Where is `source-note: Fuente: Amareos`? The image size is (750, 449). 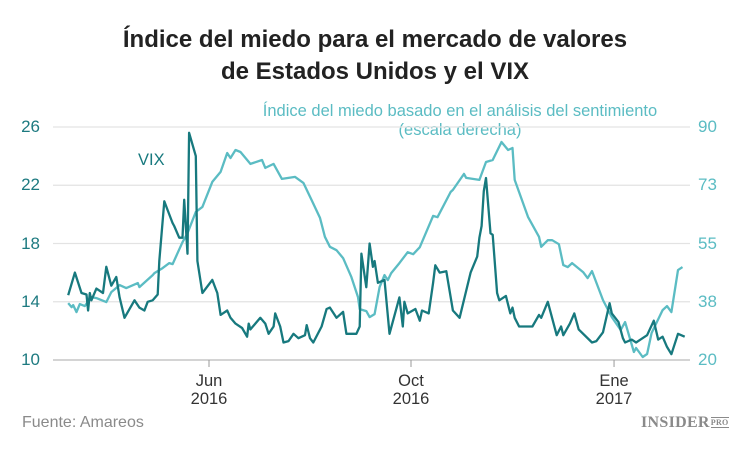
source-note: Fuente: Amareos is located at coordinates (83, 422).